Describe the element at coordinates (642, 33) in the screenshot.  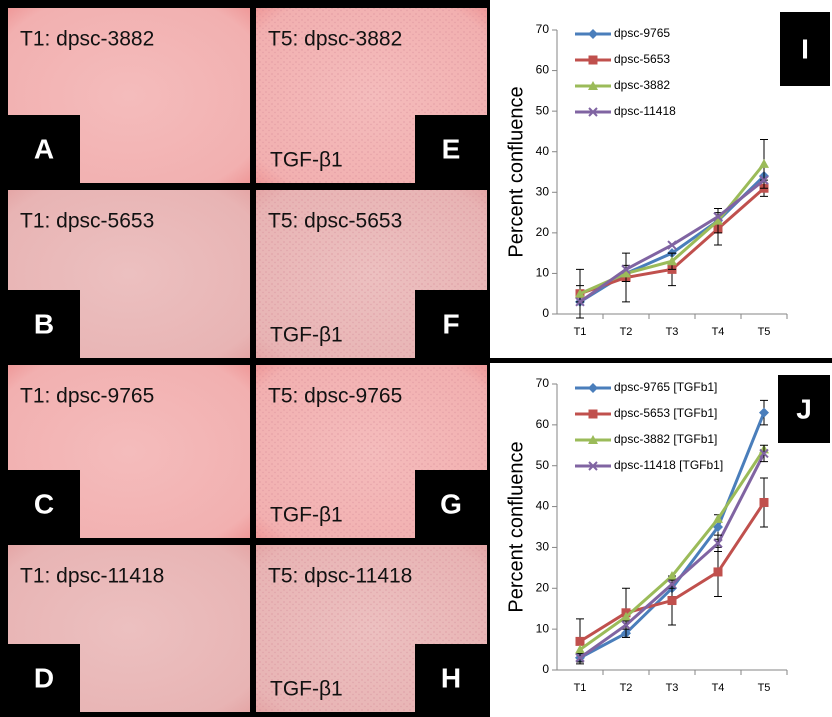
I see `legend-label: dpsc-9765` at that location.